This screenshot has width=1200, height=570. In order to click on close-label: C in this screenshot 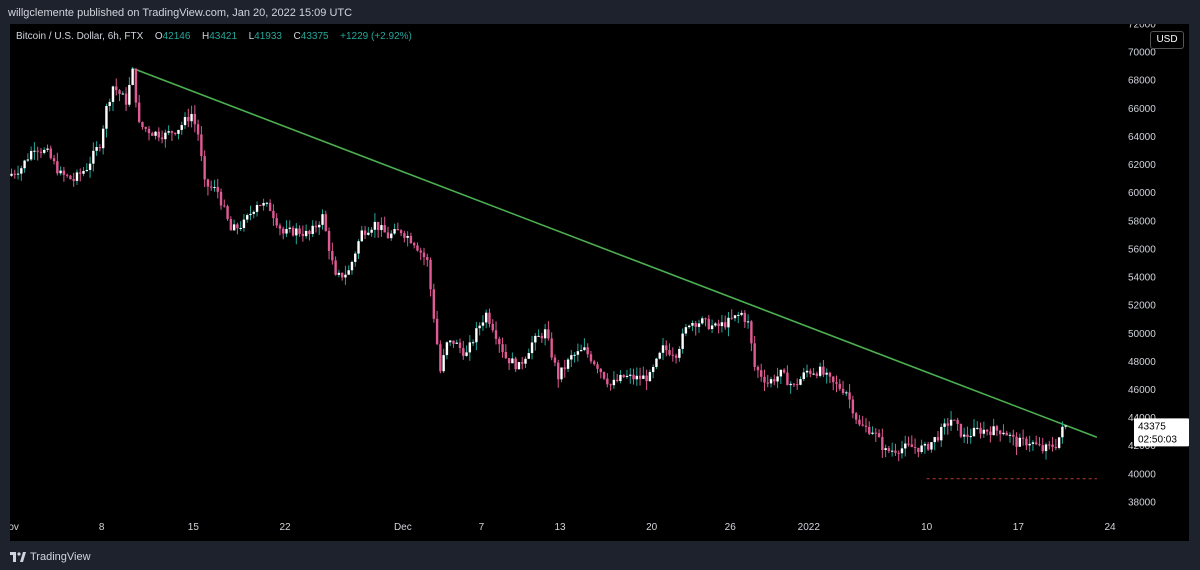, I will do `click(297, 36)`.